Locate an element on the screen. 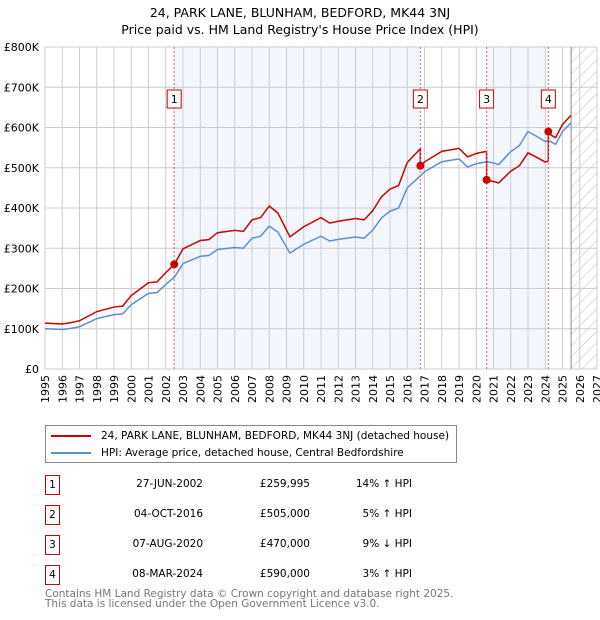 The width and height of the screenshot is (600, 620). y-tick-label: £800K is located at coordinates (22, 47).